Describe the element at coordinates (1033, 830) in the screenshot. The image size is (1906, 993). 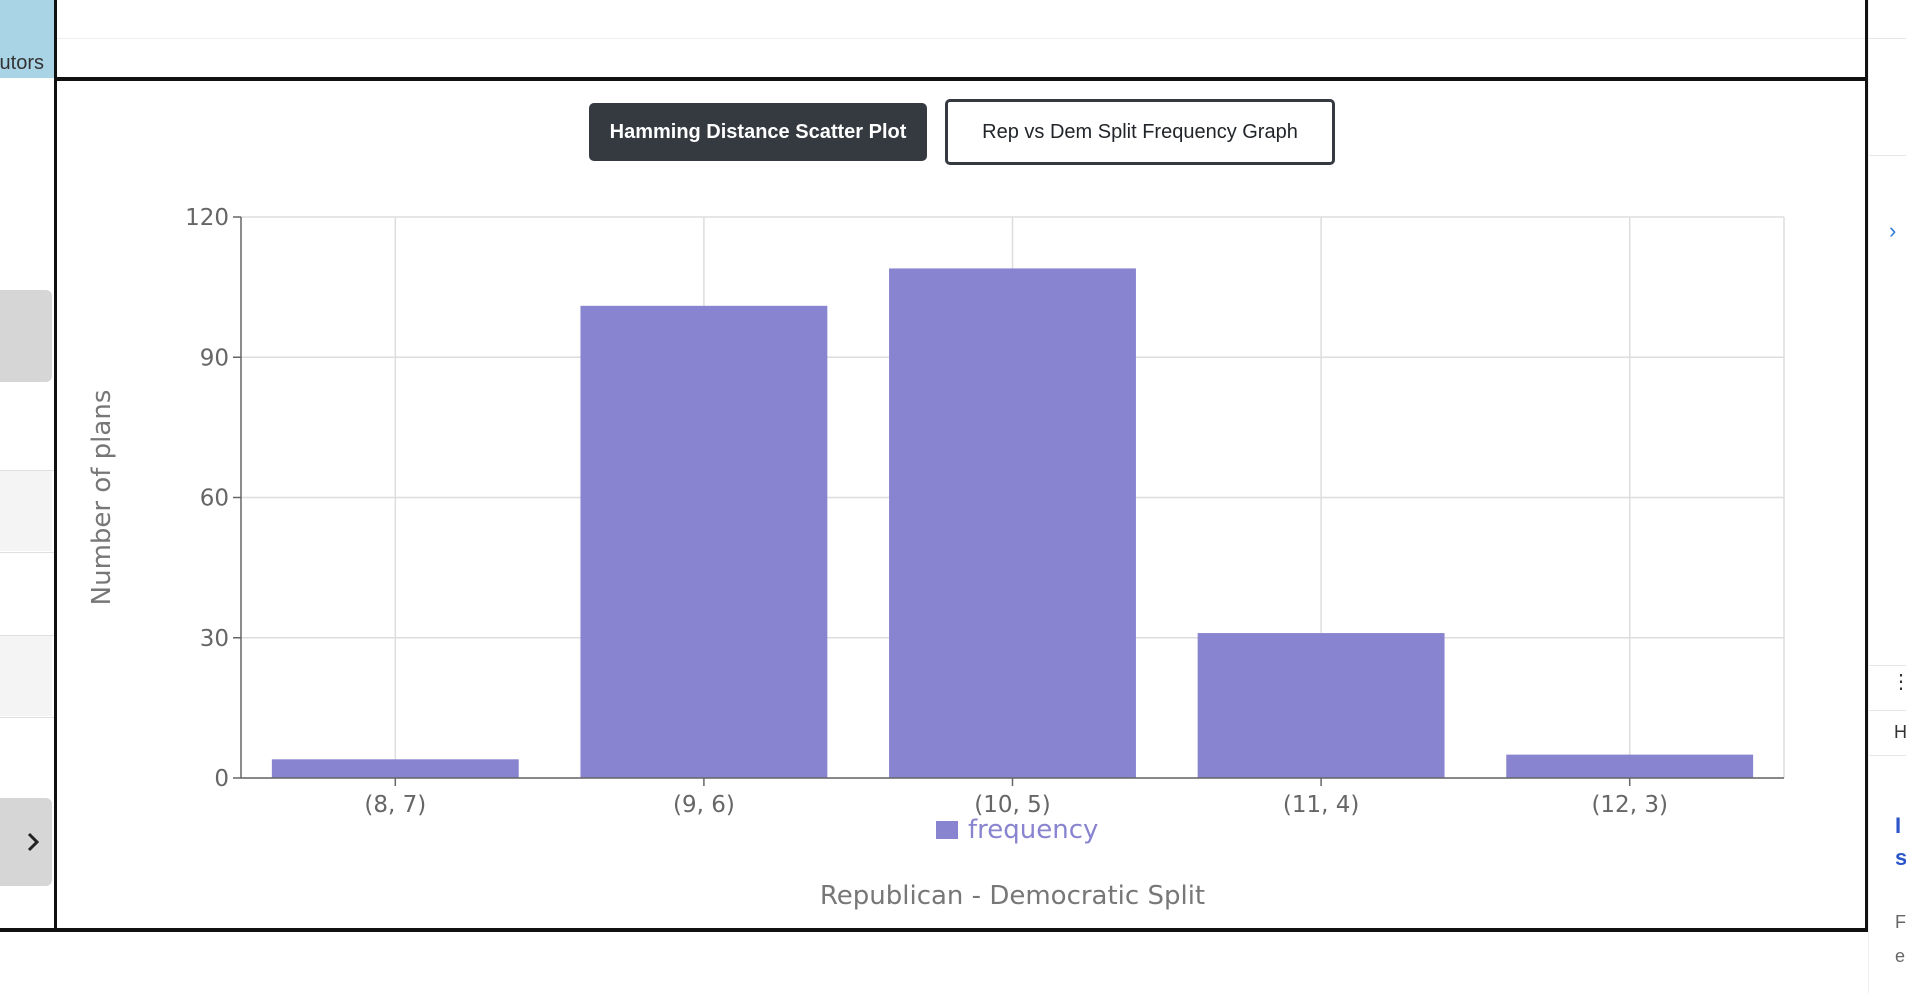
I see `legend-label: frequency` at that location.